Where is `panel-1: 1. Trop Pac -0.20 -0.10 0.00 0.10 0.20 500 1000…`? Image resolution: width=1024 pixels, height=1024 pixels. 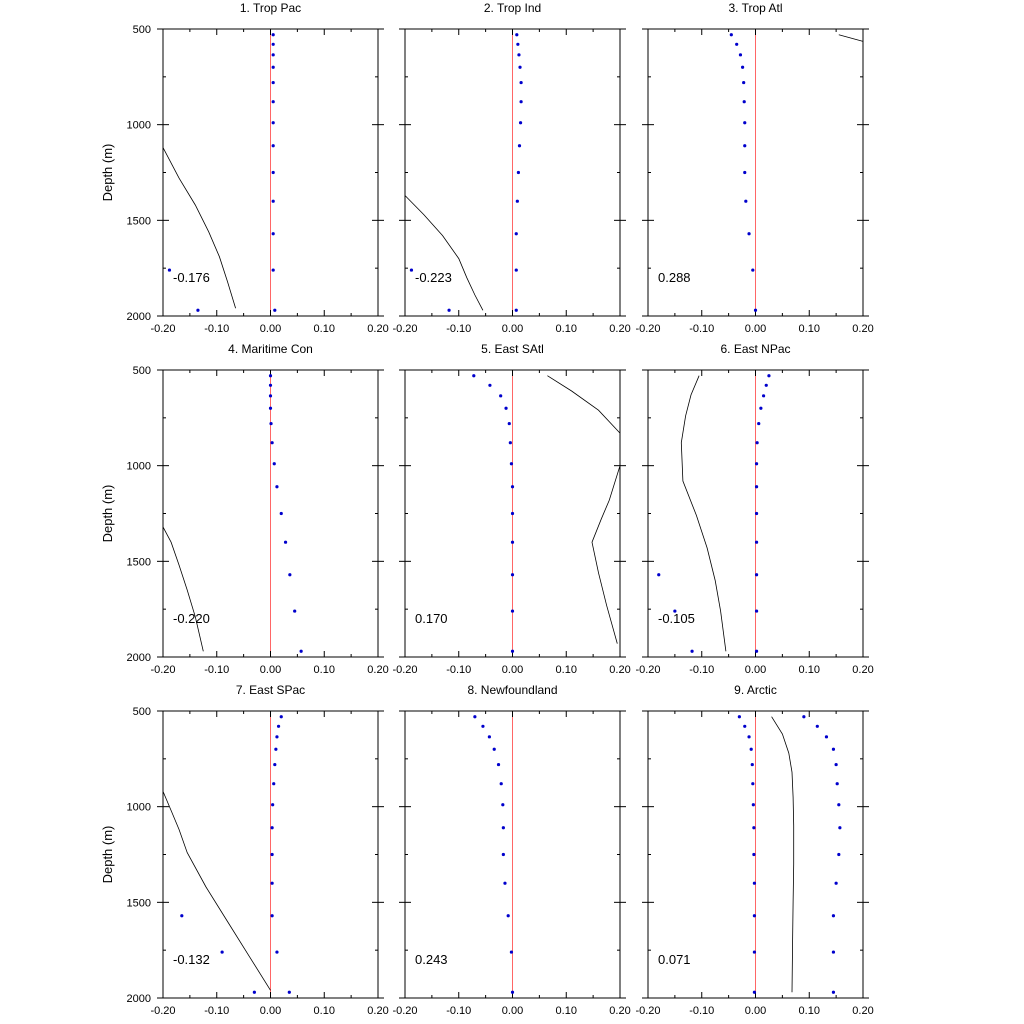 panel-1: 1. Trop Pac -0.20 -0.10 0.00 0.10 0.20 500 1000… is located at coordinates (244, 168).